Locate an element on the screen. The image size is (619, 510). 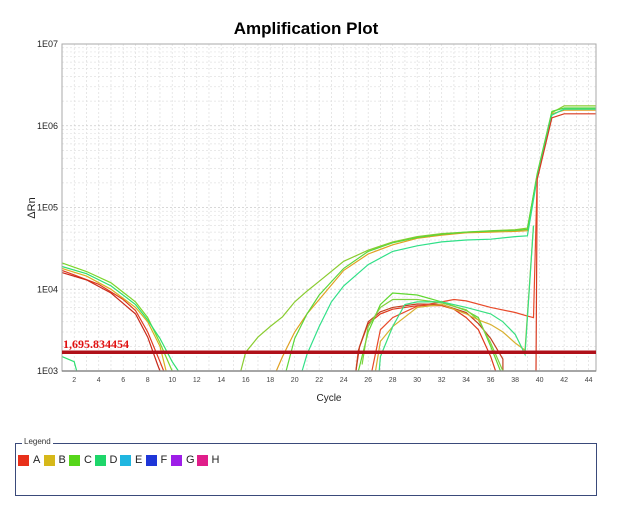
legend-item-d: D is located at coordinates (107, 460).